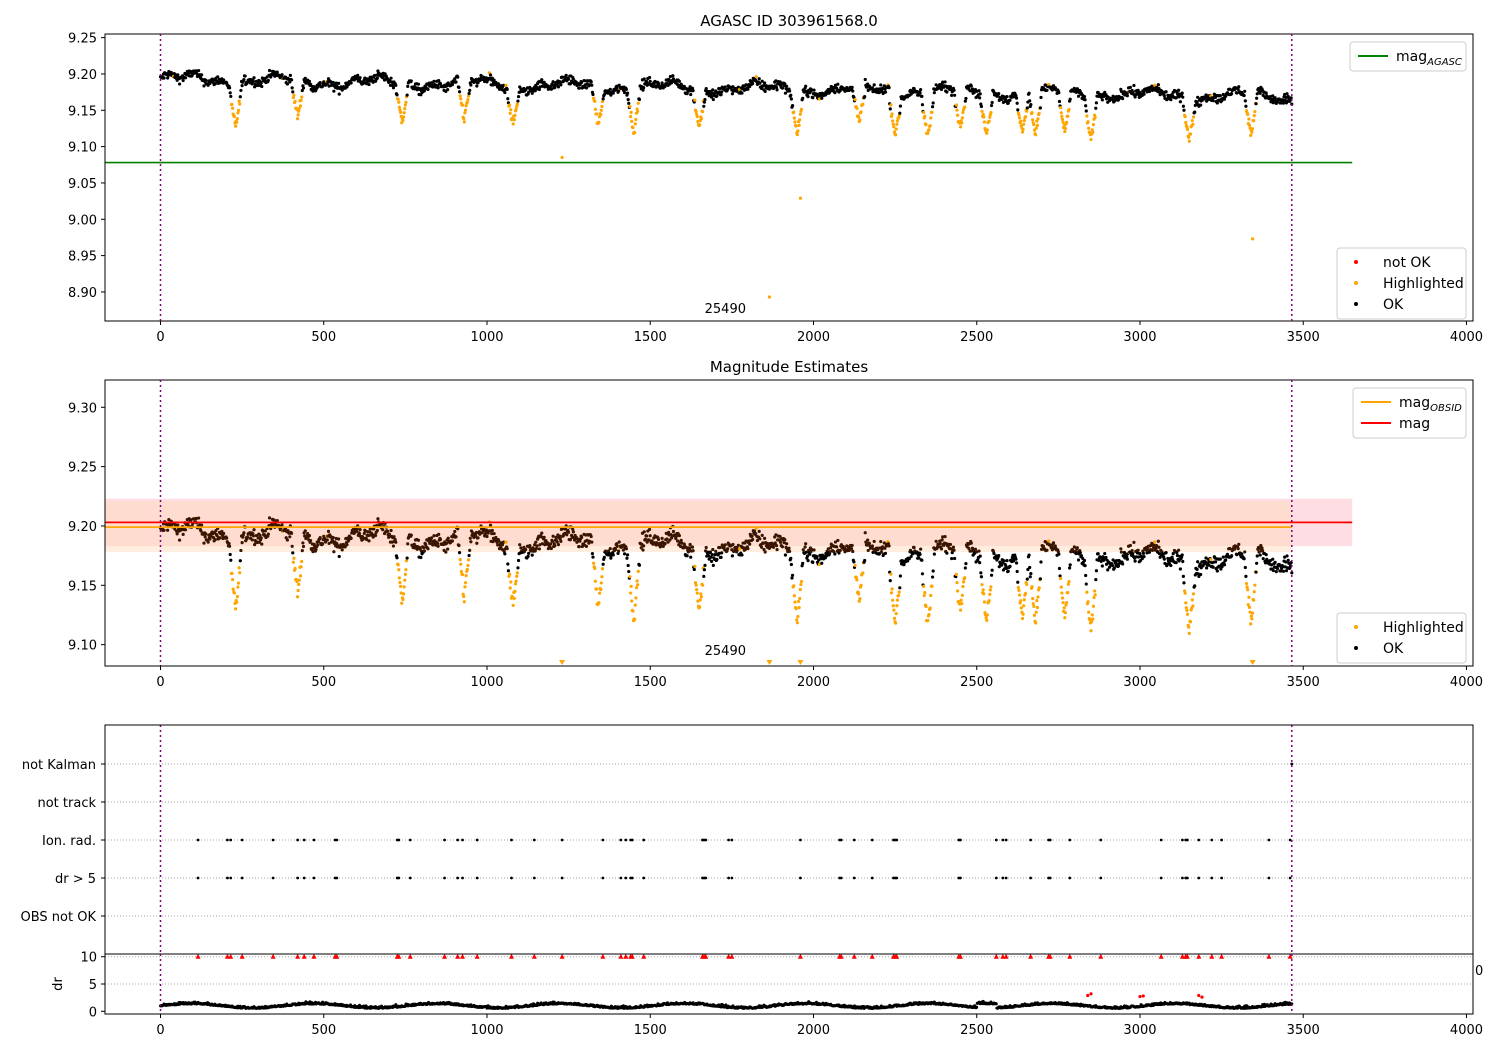 The height and width of the screenshot is (1050, 1500). Describe the element at coordinates (486, 337) in the screenshot. I see `x-tick-label: 1000` at that location.